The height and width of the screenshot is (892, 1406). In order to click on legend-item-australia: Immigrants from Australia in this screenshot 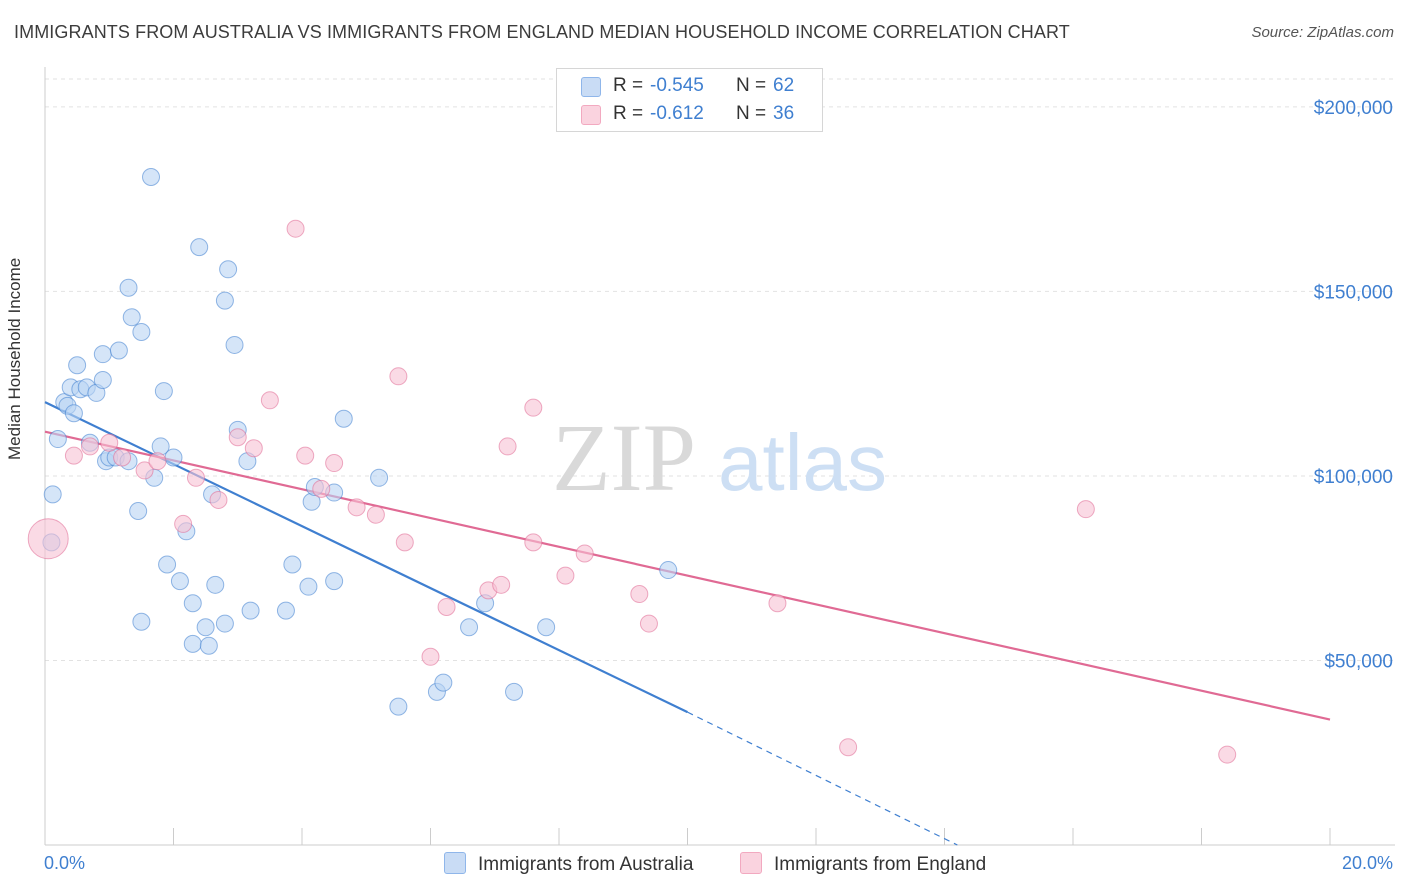, I will do `click(568, 864)`.